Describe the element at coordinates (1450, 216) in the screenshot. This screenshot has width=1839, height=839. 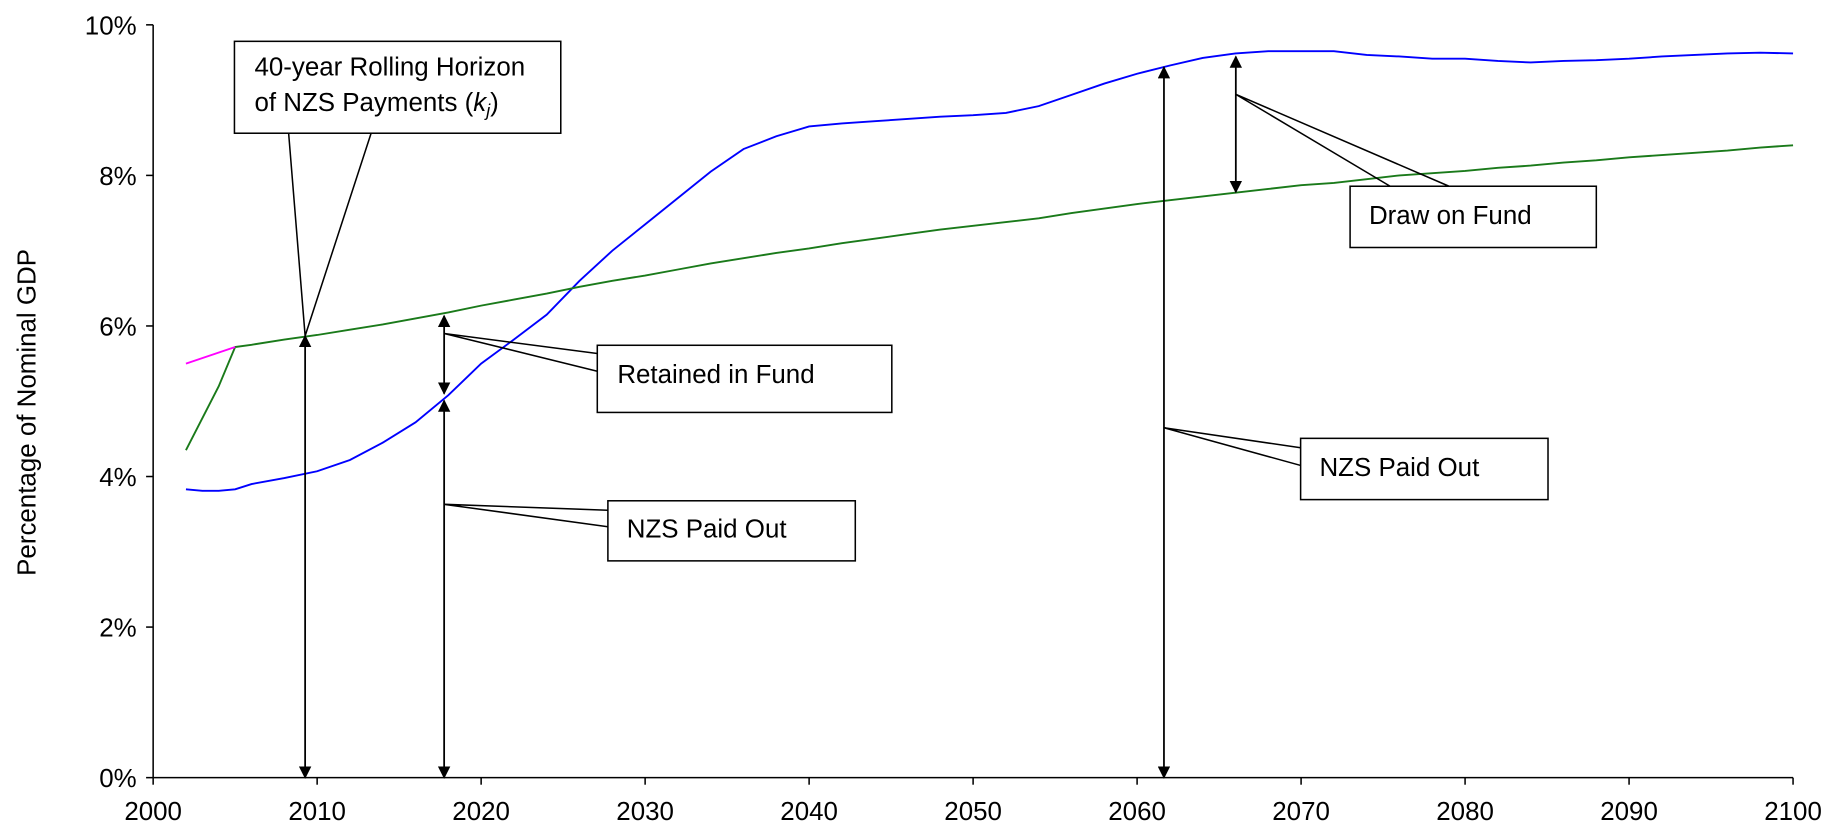
I see `callout-text: Draw on Fund` at that location.